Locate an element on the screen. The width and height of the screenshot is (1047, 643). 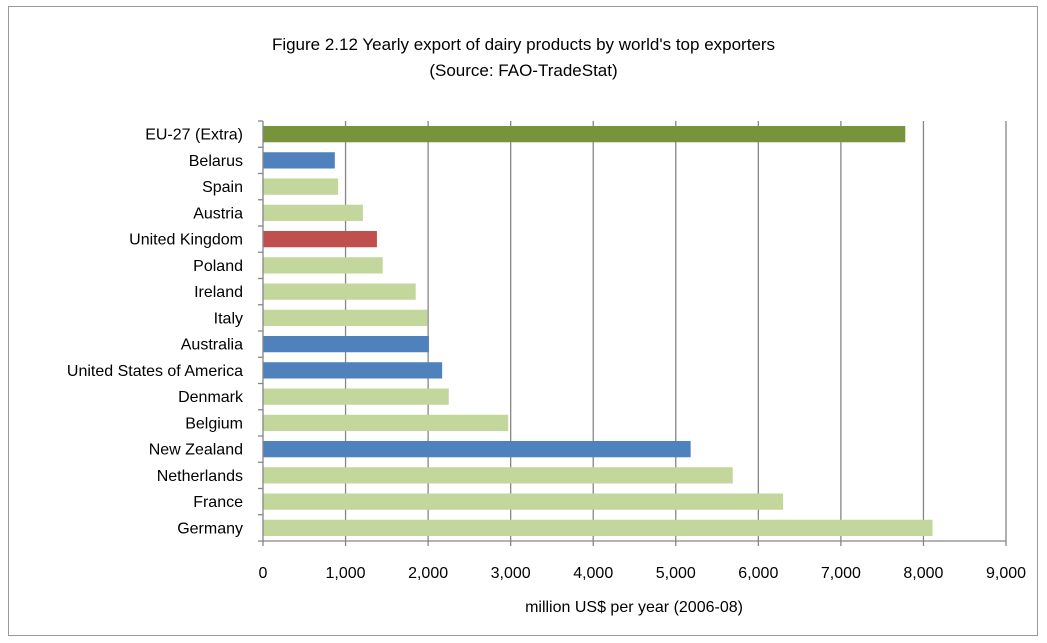
x-tick-label: 6,000 is located at coordinates (758, 573).